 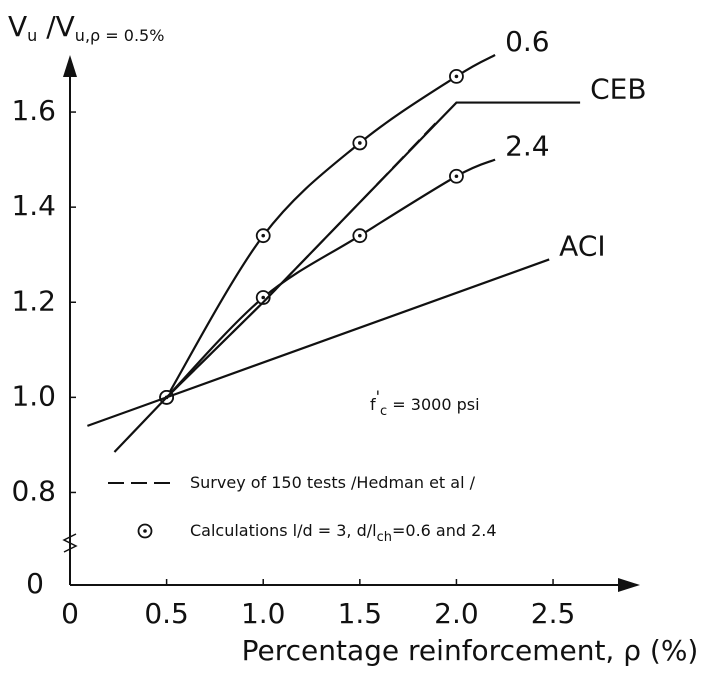 I want to click on y-axis-label: Vu /Vu,ρ = 0.5%, so click(x=86, y=27).